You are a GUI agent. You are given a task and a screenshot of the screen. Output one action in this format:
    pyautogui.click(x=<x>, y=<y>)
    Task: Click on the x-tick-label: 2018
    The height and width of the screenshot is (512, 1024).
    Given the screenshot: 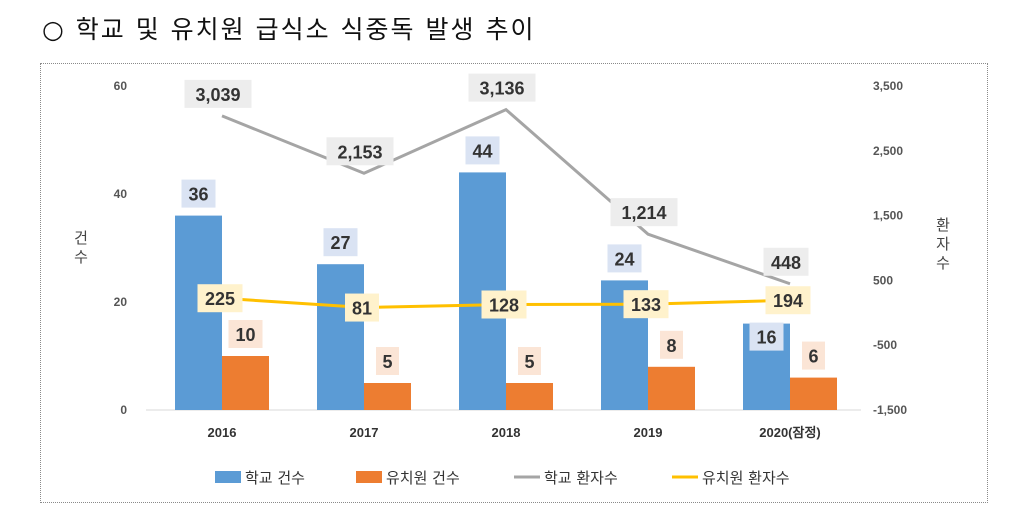 What is the action you would take?
    pyautogui.click(x=506, y=432)
    